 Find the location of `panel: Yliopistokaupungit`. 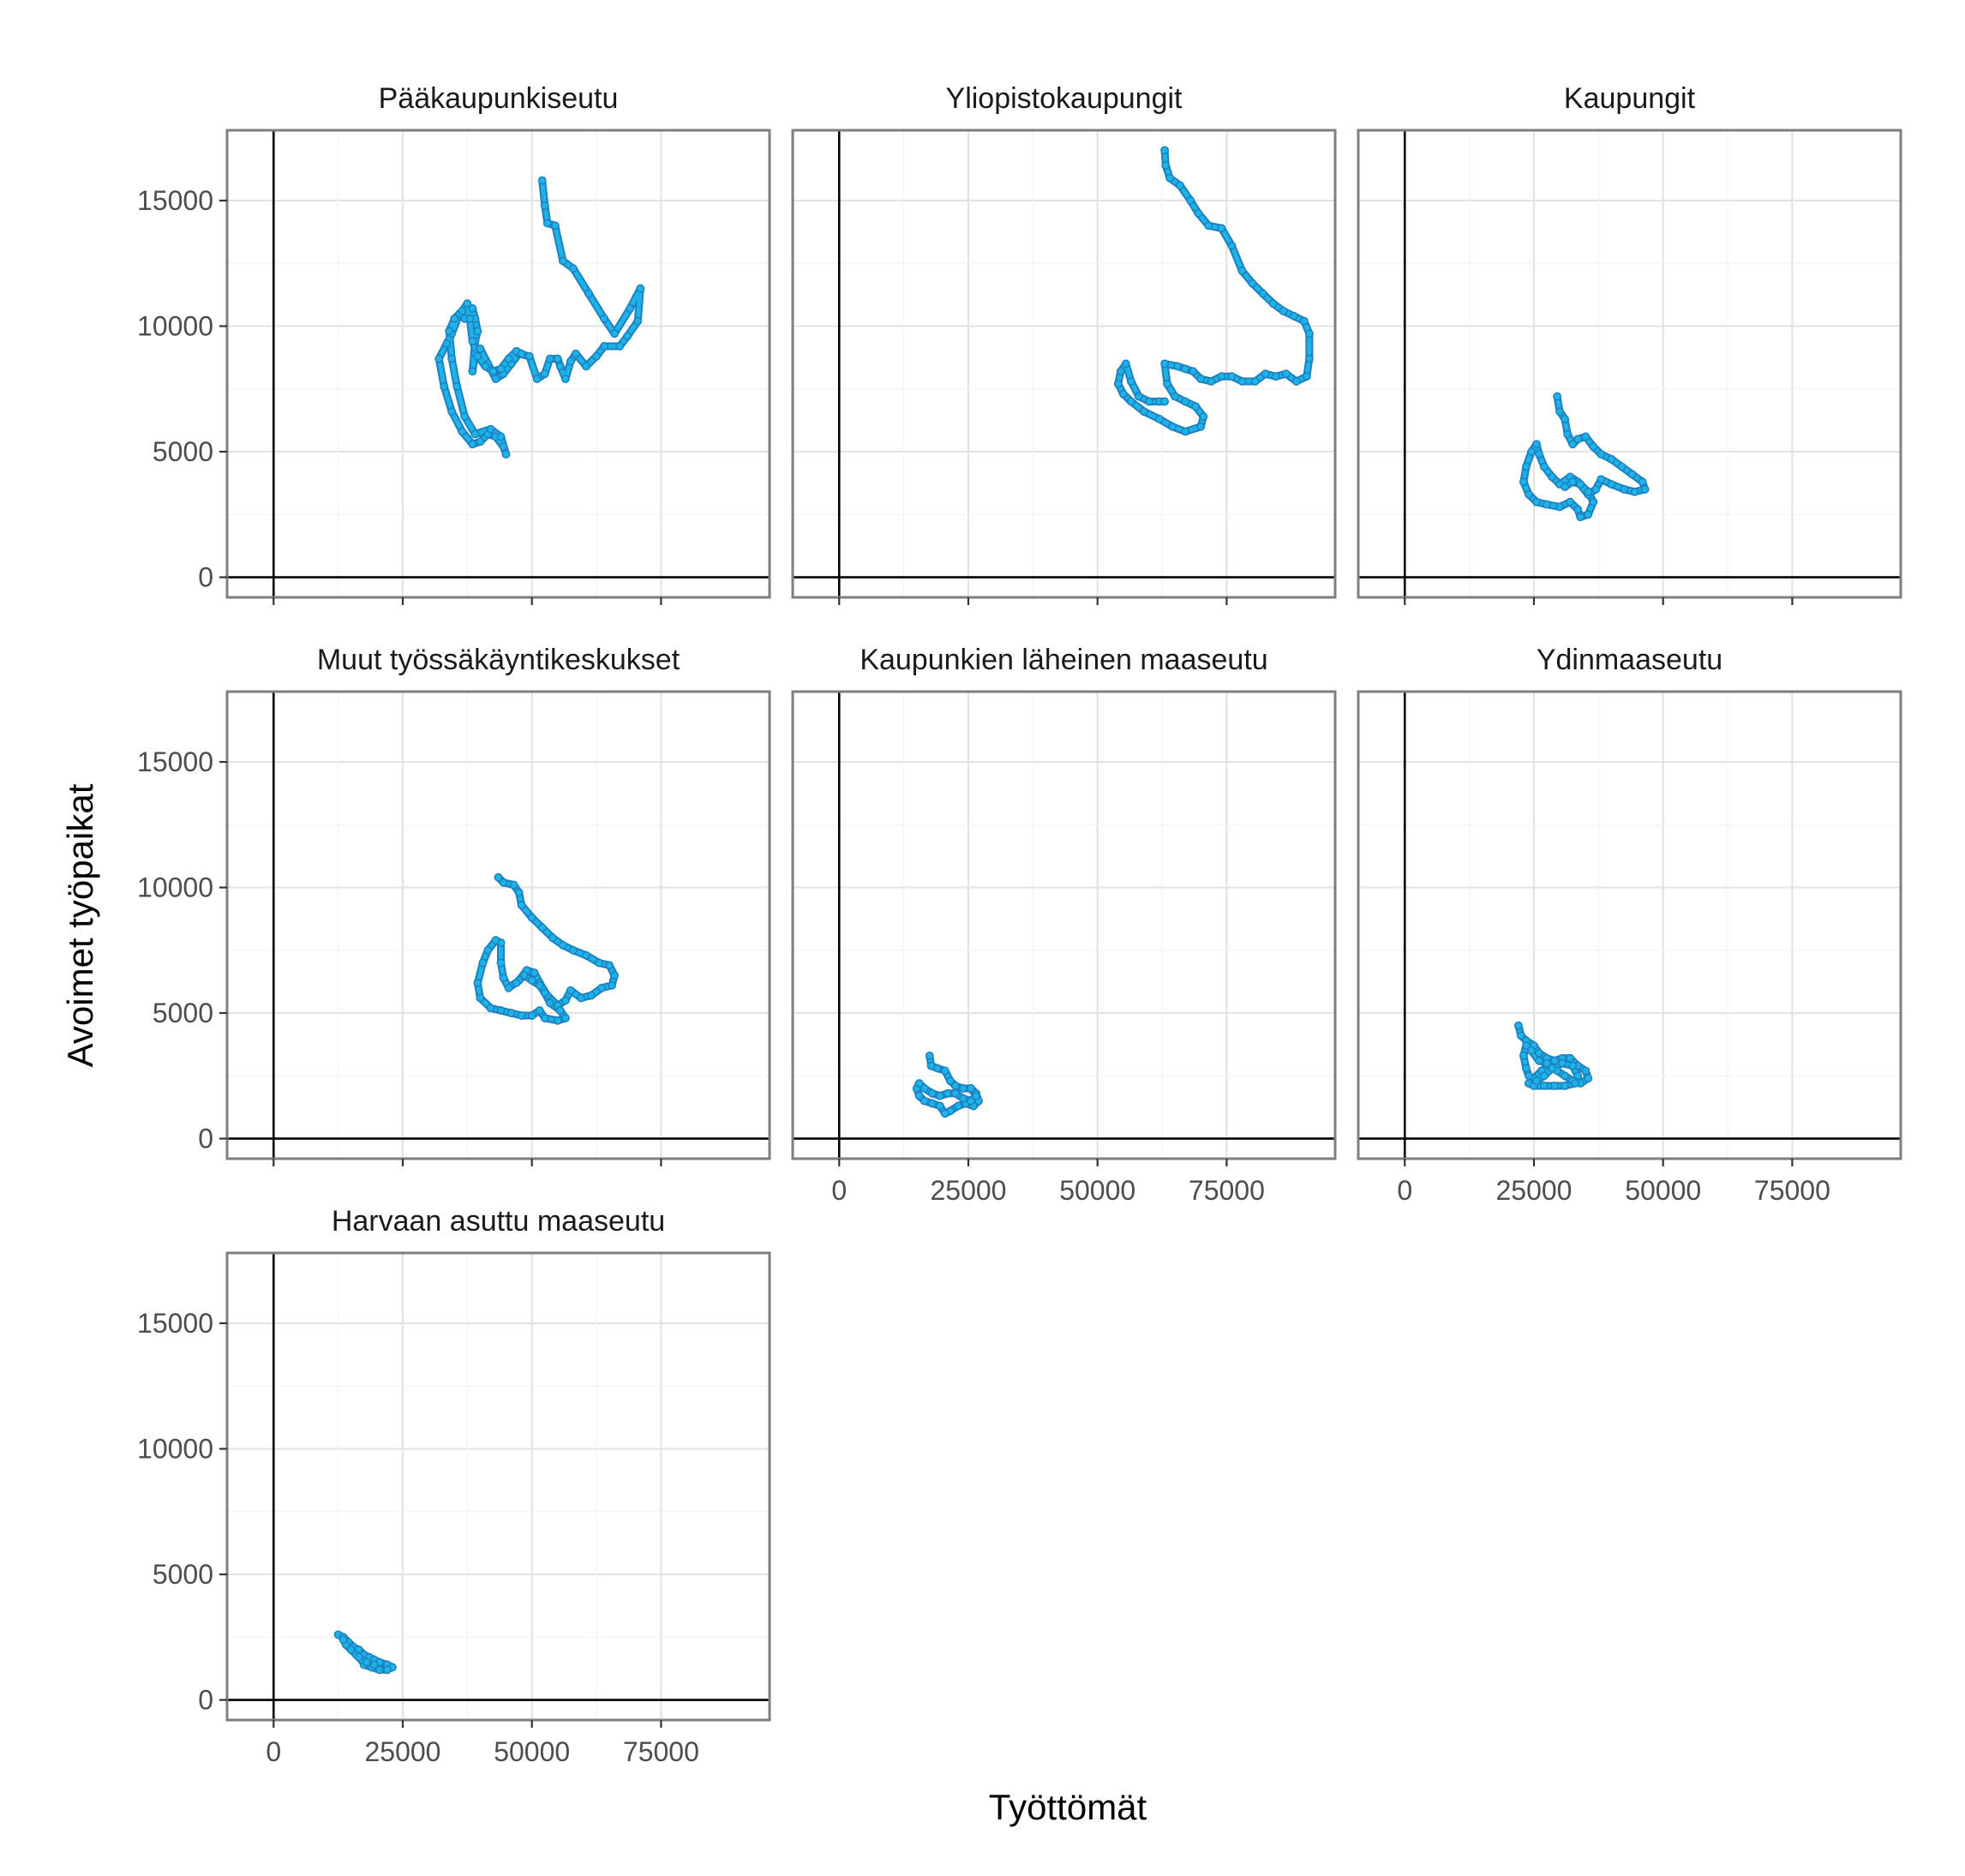

panel: Yliopistokaupungit is located at coordinates (1064, 343).